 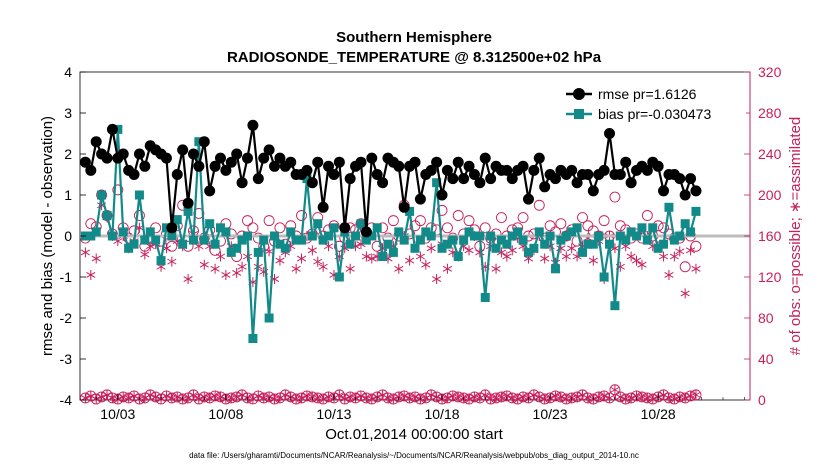 I want to click on y2-tick-label: 240, so click(x=770, y=154).